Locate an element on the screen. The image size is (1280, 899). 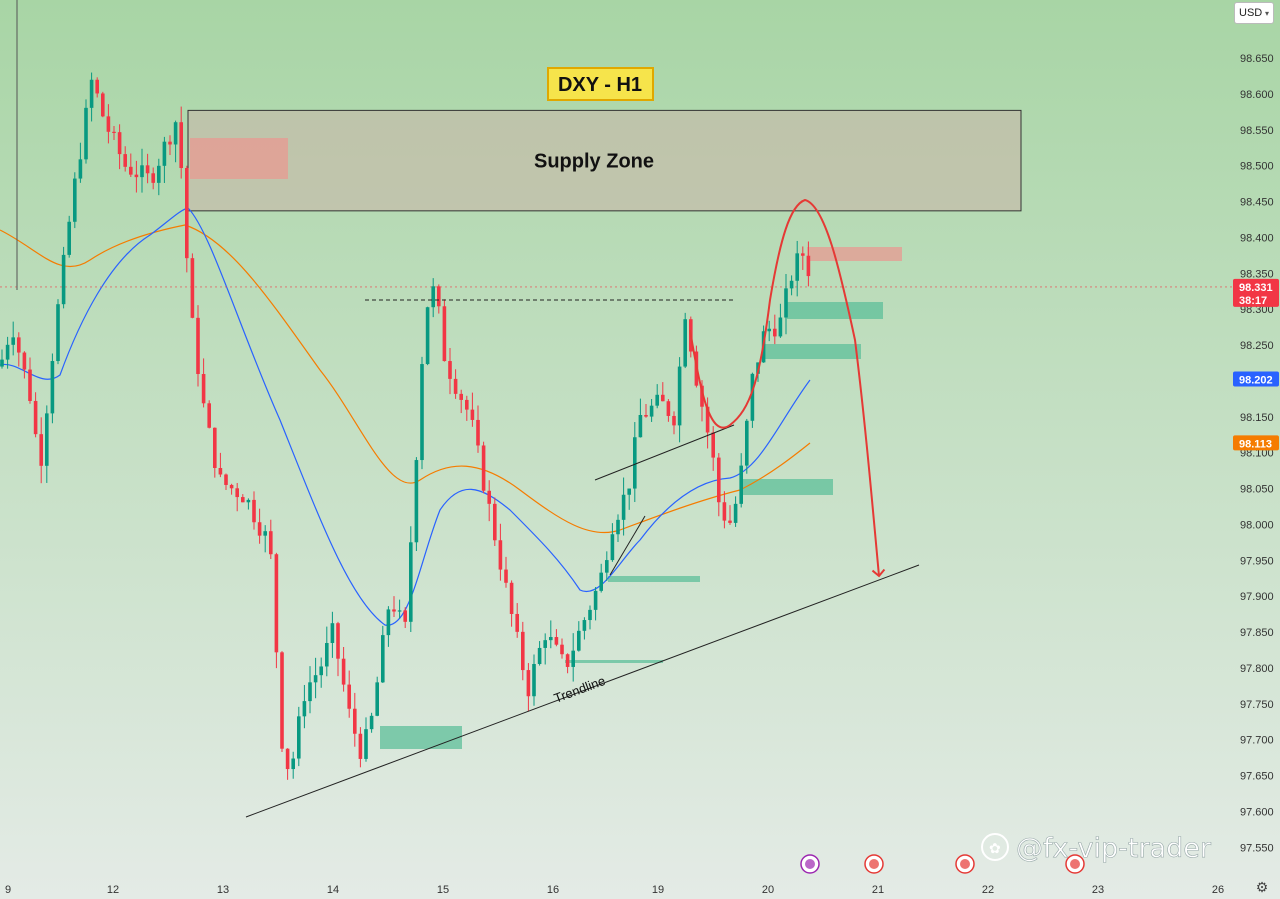
chart-title-box: DXY - H1 is located at coordinates (600, 84).